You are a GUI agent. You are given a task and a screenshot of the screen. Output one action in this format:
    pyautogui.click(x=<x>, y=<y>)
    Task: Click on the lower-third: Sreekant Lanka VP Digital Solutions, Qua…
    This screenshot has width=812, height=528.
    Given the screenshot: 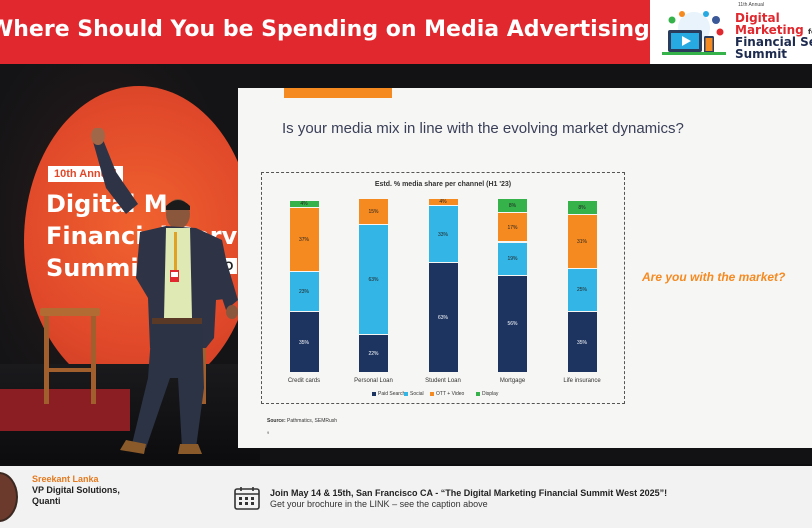 What is the action you would take?
    pyautogui.click(x=406, y=497)
    